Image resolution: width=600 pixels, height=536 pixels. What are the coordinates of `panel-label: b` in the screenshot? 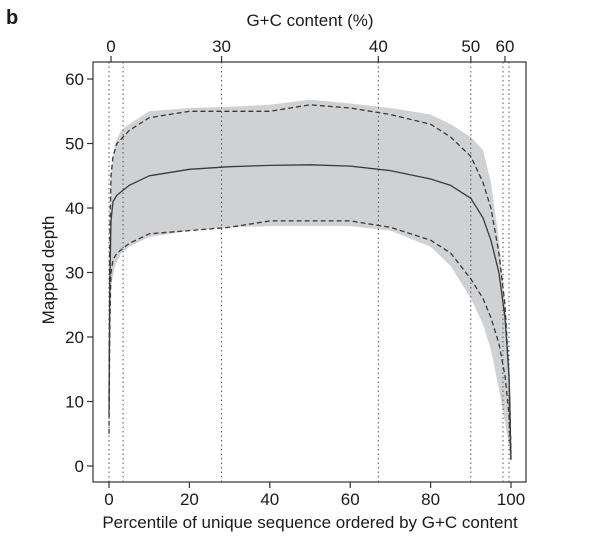 It's located at (12, 18).